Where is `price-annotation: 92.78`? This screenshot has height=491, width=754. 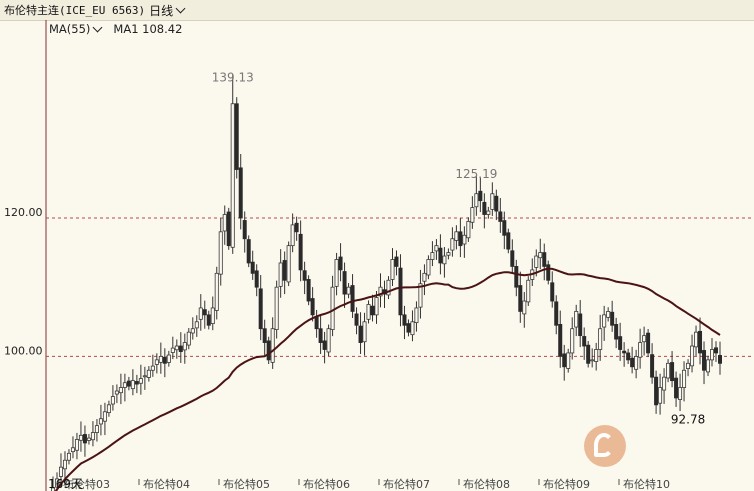
price-annotation: 92.78 is located at coordinates (688, 419).